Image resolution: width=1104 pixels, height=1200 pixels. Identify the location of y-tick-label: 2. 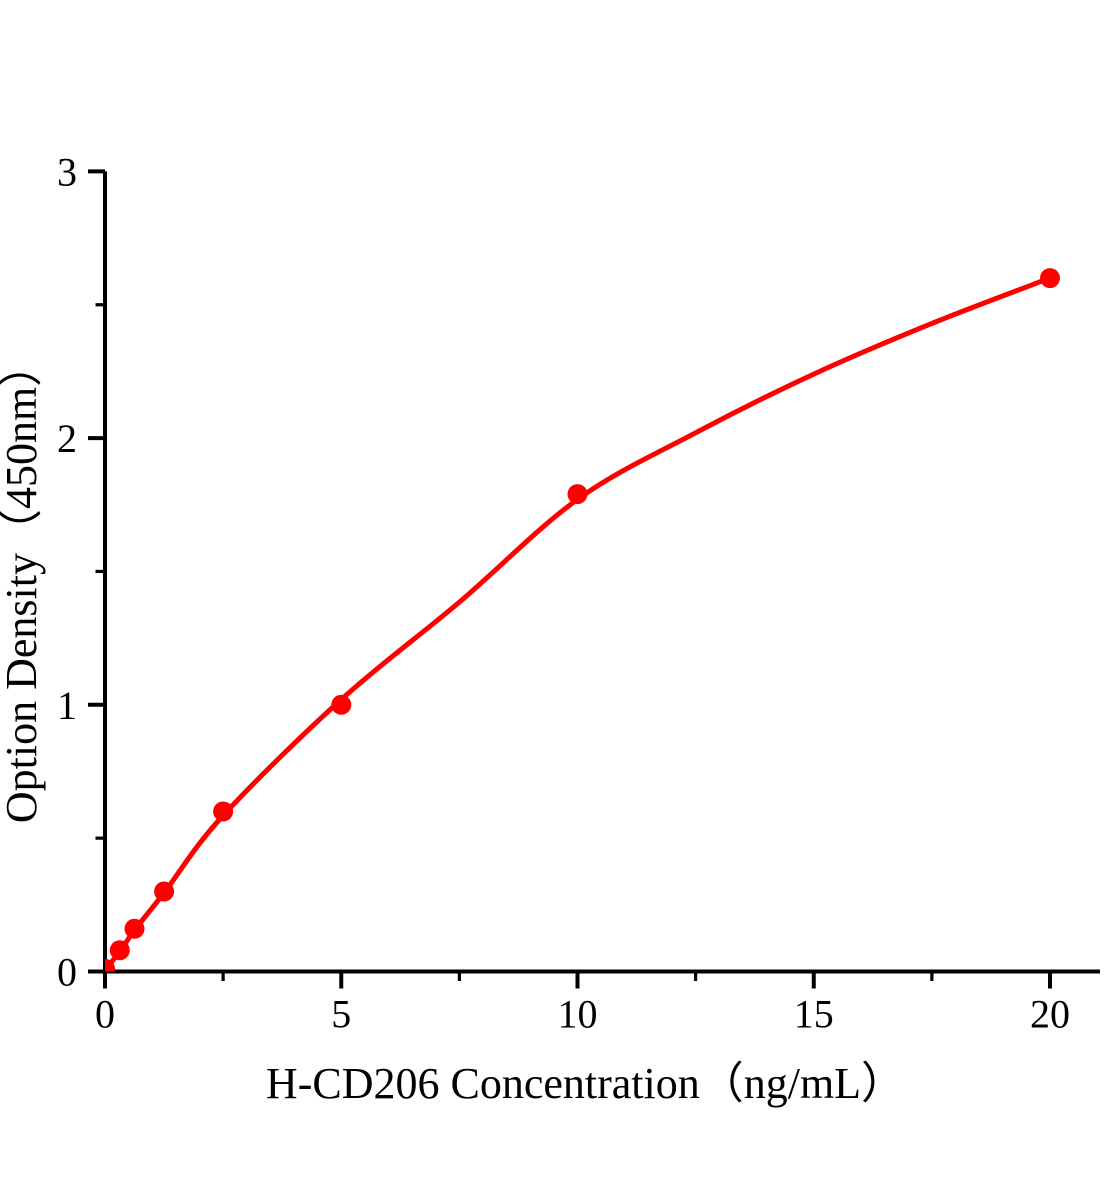
(67, 438).